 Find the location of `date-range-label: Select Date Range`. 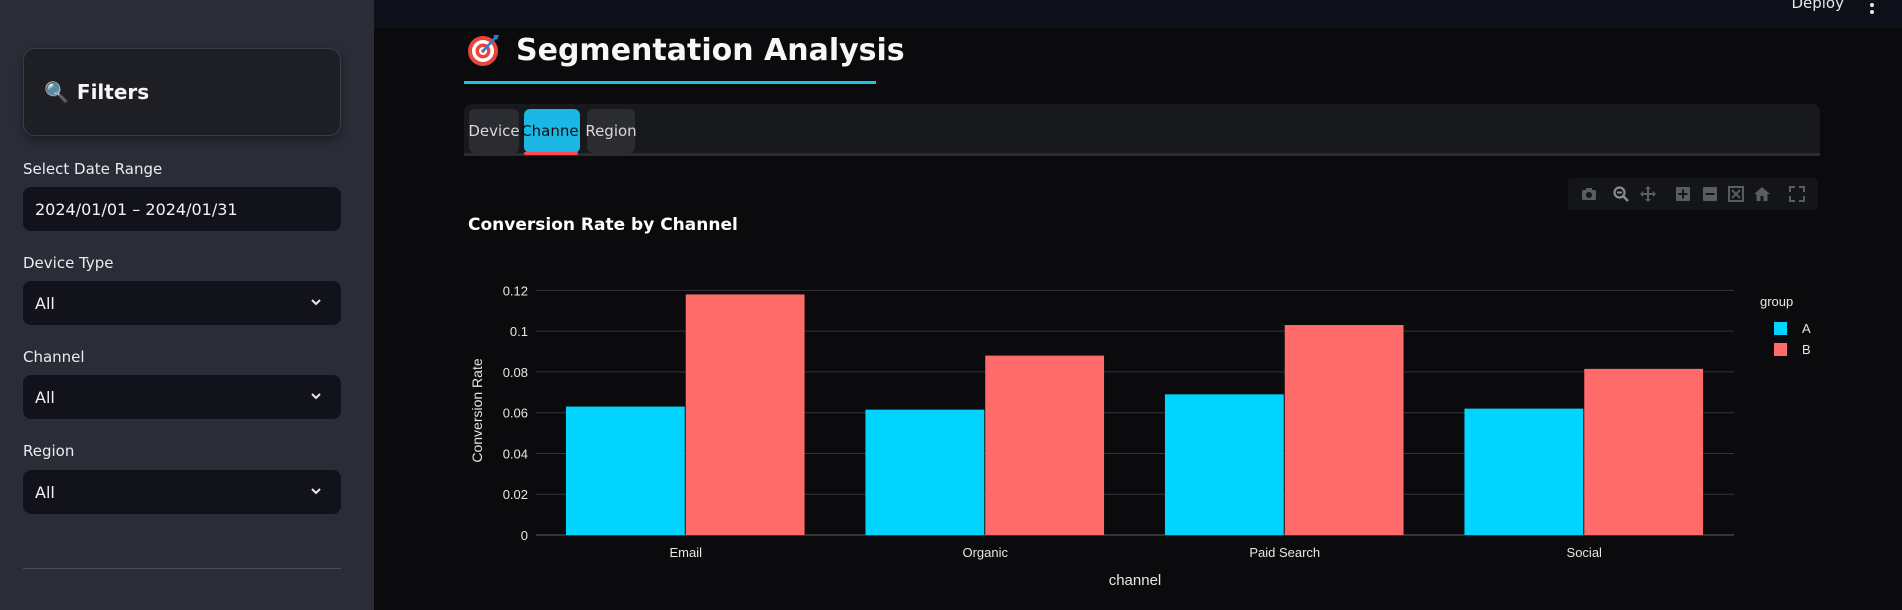

date-range-label: Select Date Range is located at coordinates (93, 169).